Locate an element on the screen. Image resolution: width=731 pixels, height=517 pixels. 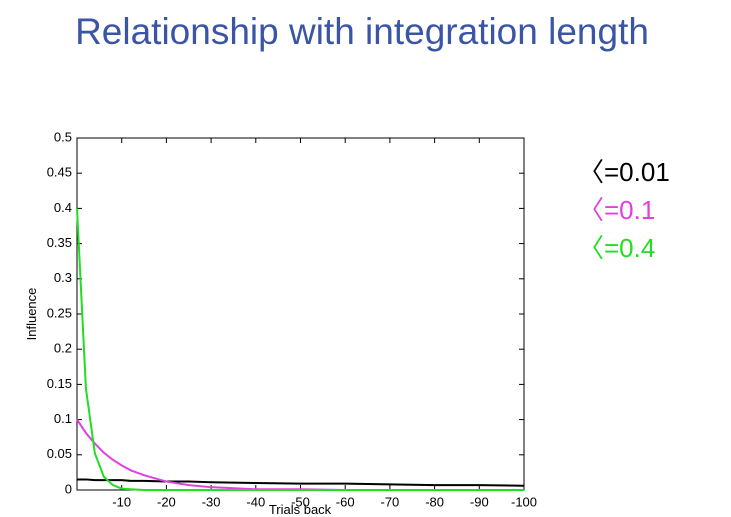
x-tick-label: -10 is located at coordinates (121, 501).